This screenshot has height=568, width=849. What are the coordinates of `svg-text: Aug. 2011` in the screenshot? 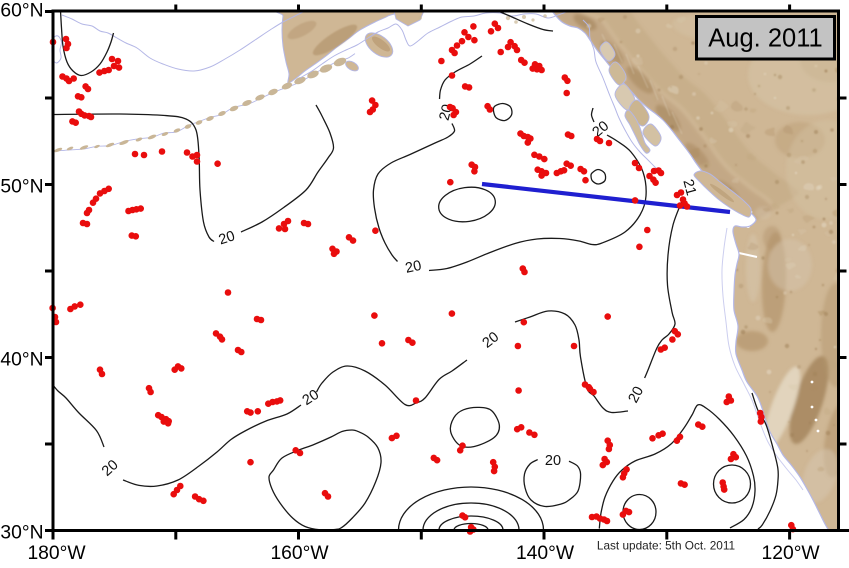 It's located at (765, 39).